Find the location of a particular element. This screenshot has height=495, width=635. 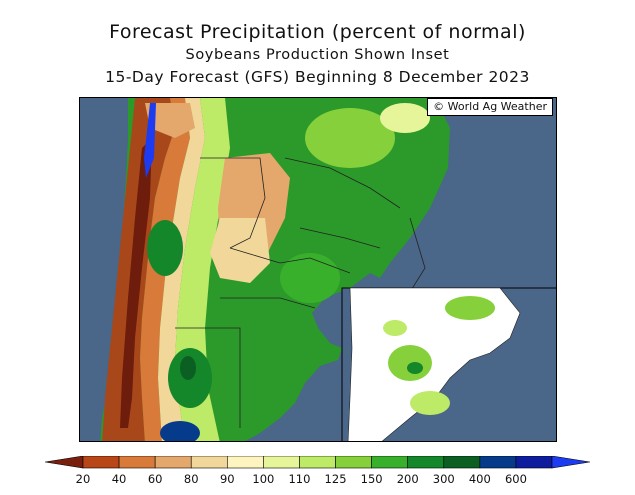

legend: 20 40 60 80 90 100 110 125 150 200 300 400 600 is located at coordinates (317, 471).